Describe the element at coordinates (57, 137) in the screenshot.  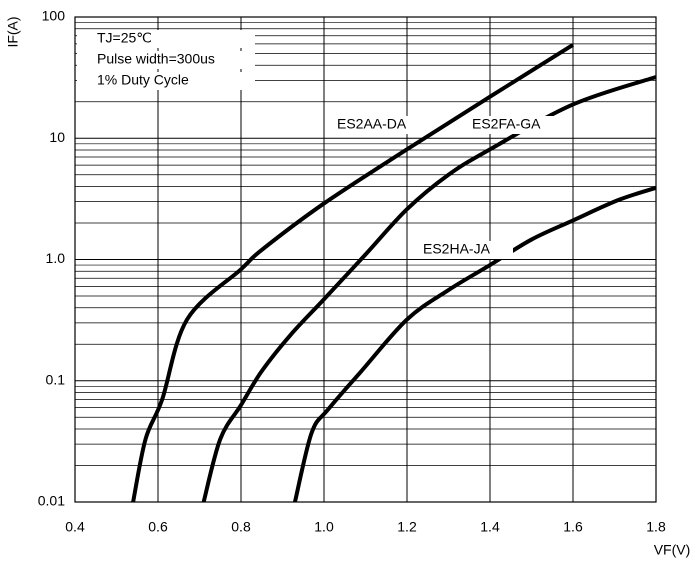
I see `y-tick-label: 10` at that location.